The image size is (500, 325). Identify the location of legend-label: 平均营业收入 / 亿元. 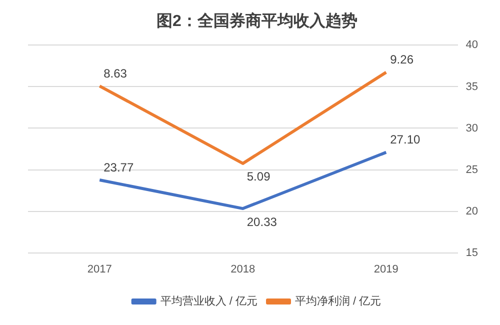
(209, 301).